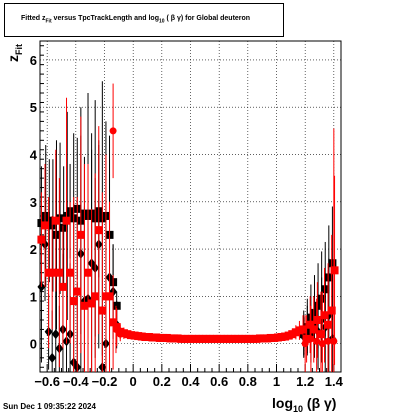  What do you see at coordinates (207, 19) in the screenshot?
I see `title-post: ( β γ) for Global deuteron` at bounding box center [207, 19].